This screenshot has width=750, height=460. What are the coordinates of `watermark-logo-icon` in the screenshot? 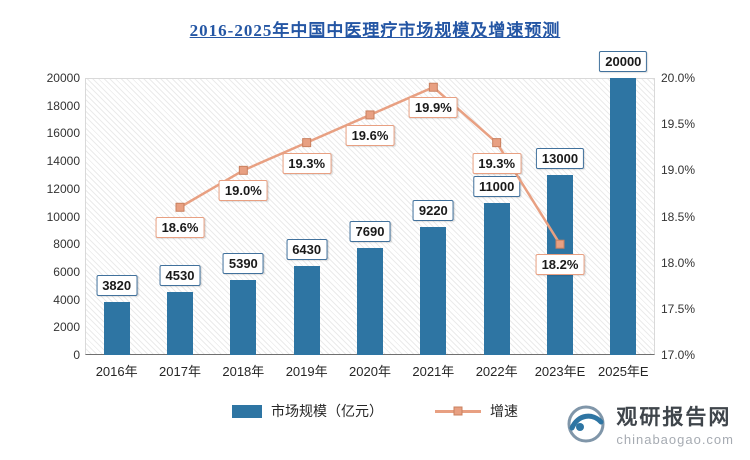 It's located at (586, 426).